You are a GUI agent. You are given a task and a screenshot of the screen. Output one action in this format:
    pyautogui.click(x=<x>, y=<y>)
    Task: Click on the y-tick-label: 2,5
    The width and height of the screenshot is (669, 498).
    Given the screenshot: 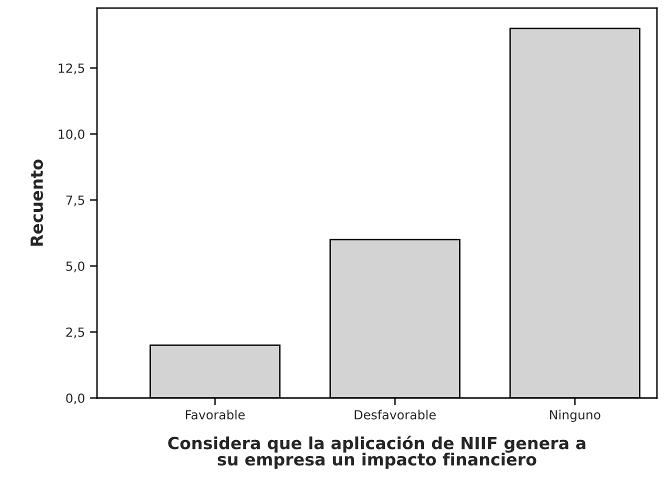 What is the action you would take?
    pyautogui.click(x=75, y=332)
    